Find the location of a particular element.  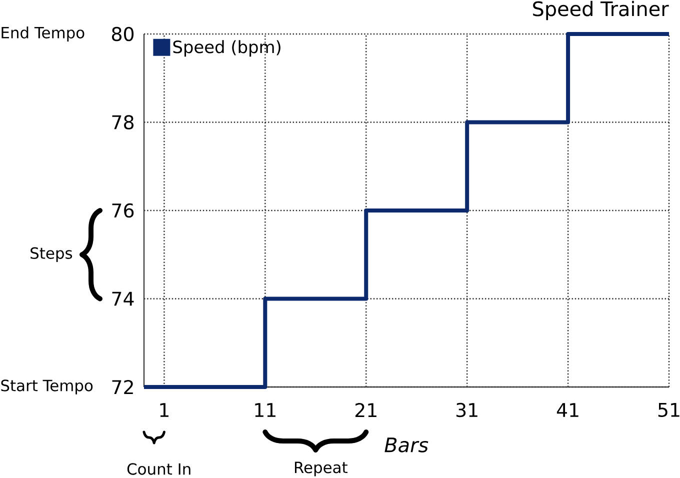

legend-label: Speed (bpm) is located at coordinates (226, 48).